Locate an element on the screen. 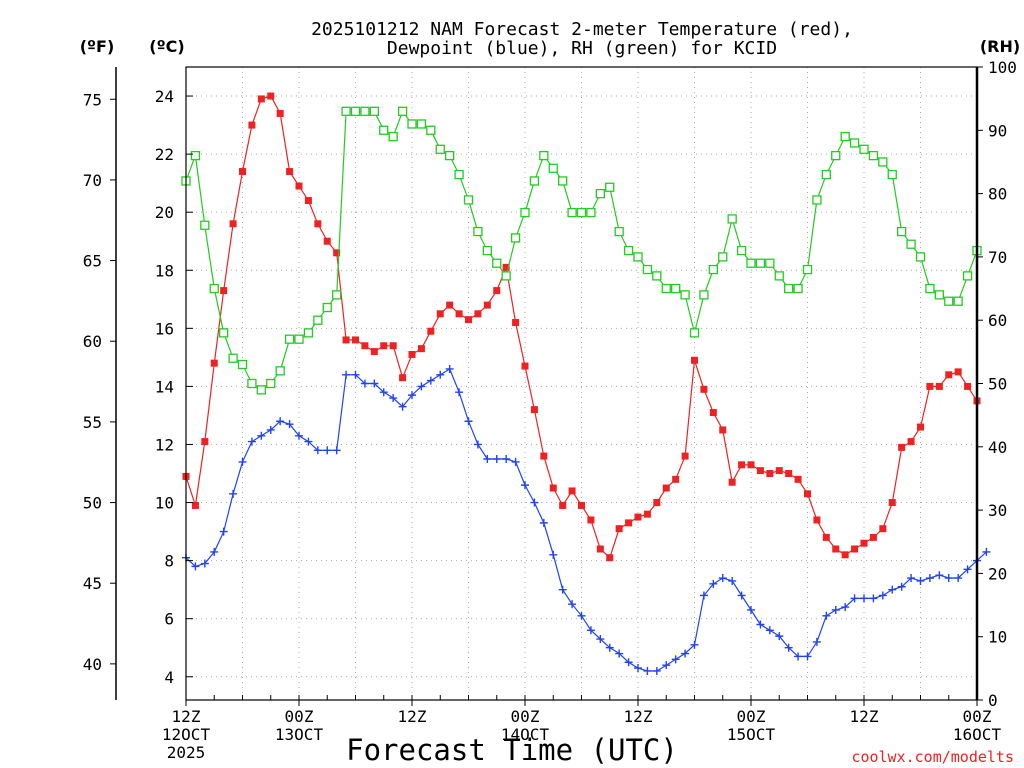  fahrenheit-tick-label: 70 is located at coordinates (92, 180).